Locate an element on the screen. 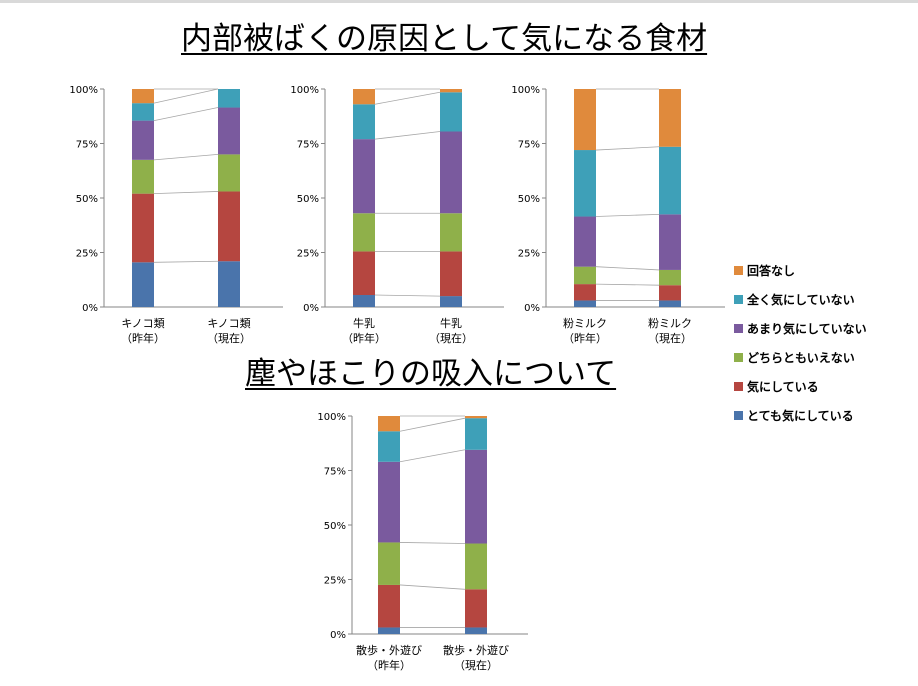 This screenshot has width=918, height=686. category-label: 牛乳（現在） is located at coordinates (451, 330).